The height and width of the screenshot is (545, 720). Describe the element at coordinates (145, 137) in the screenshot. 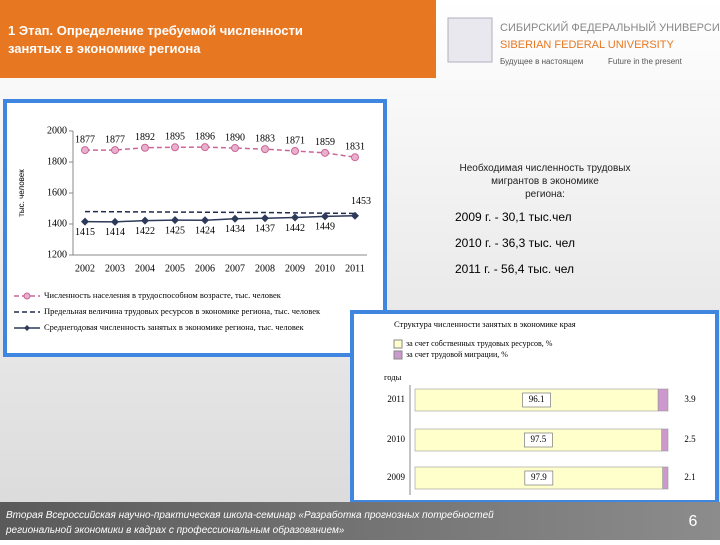

I see `data-label: 1892` at that location.